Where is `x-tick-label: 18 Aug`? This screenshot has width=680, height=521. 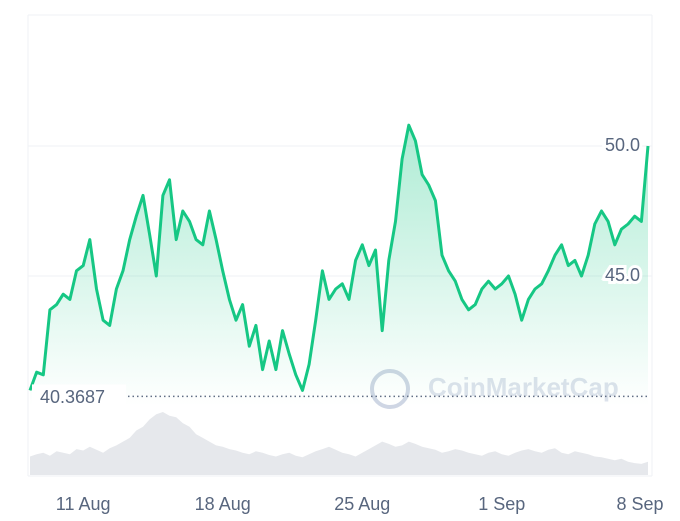 x-tick-label: 18 Aug is located at coordinates (223, 504).